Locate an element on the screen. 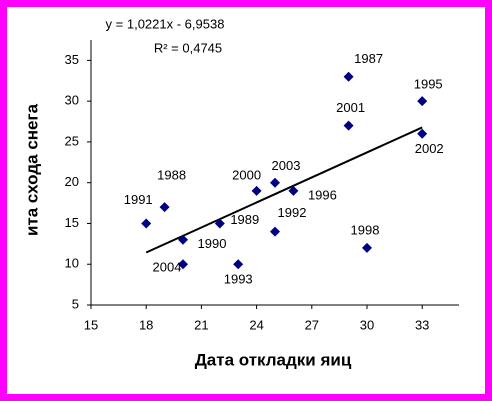 Image resolution: width=492 pixels, height=401 pixels. point-label: 1998 is located at coordinates (365, 229).